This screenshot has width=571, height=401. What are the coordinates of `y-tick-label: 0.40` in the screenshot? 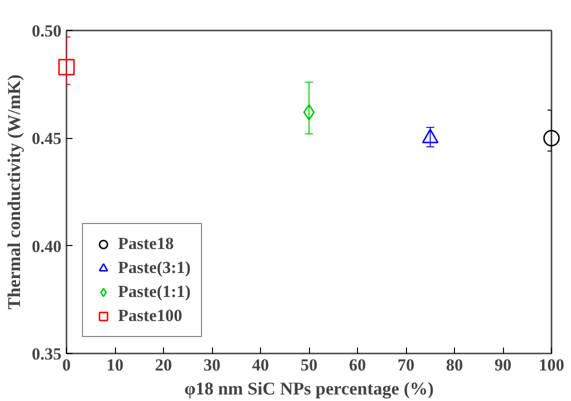 It's located at (47, 246).